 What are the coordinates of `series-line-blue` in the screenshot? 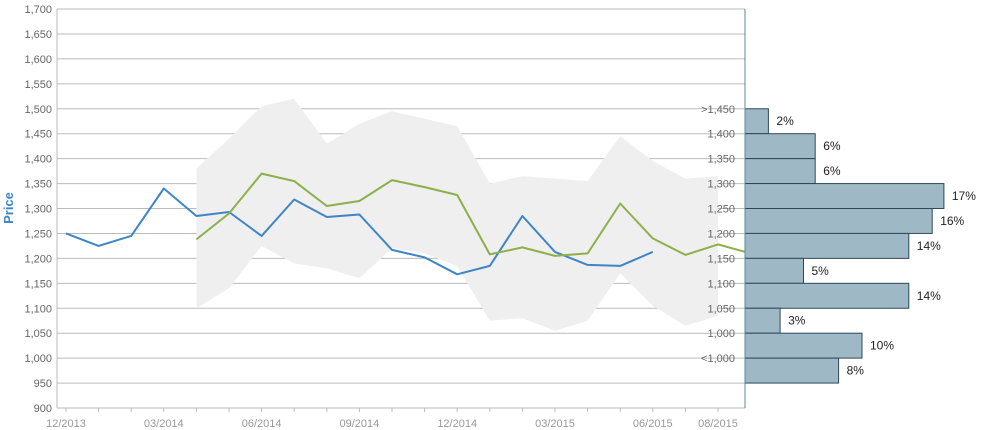 It's located at (359, 231).